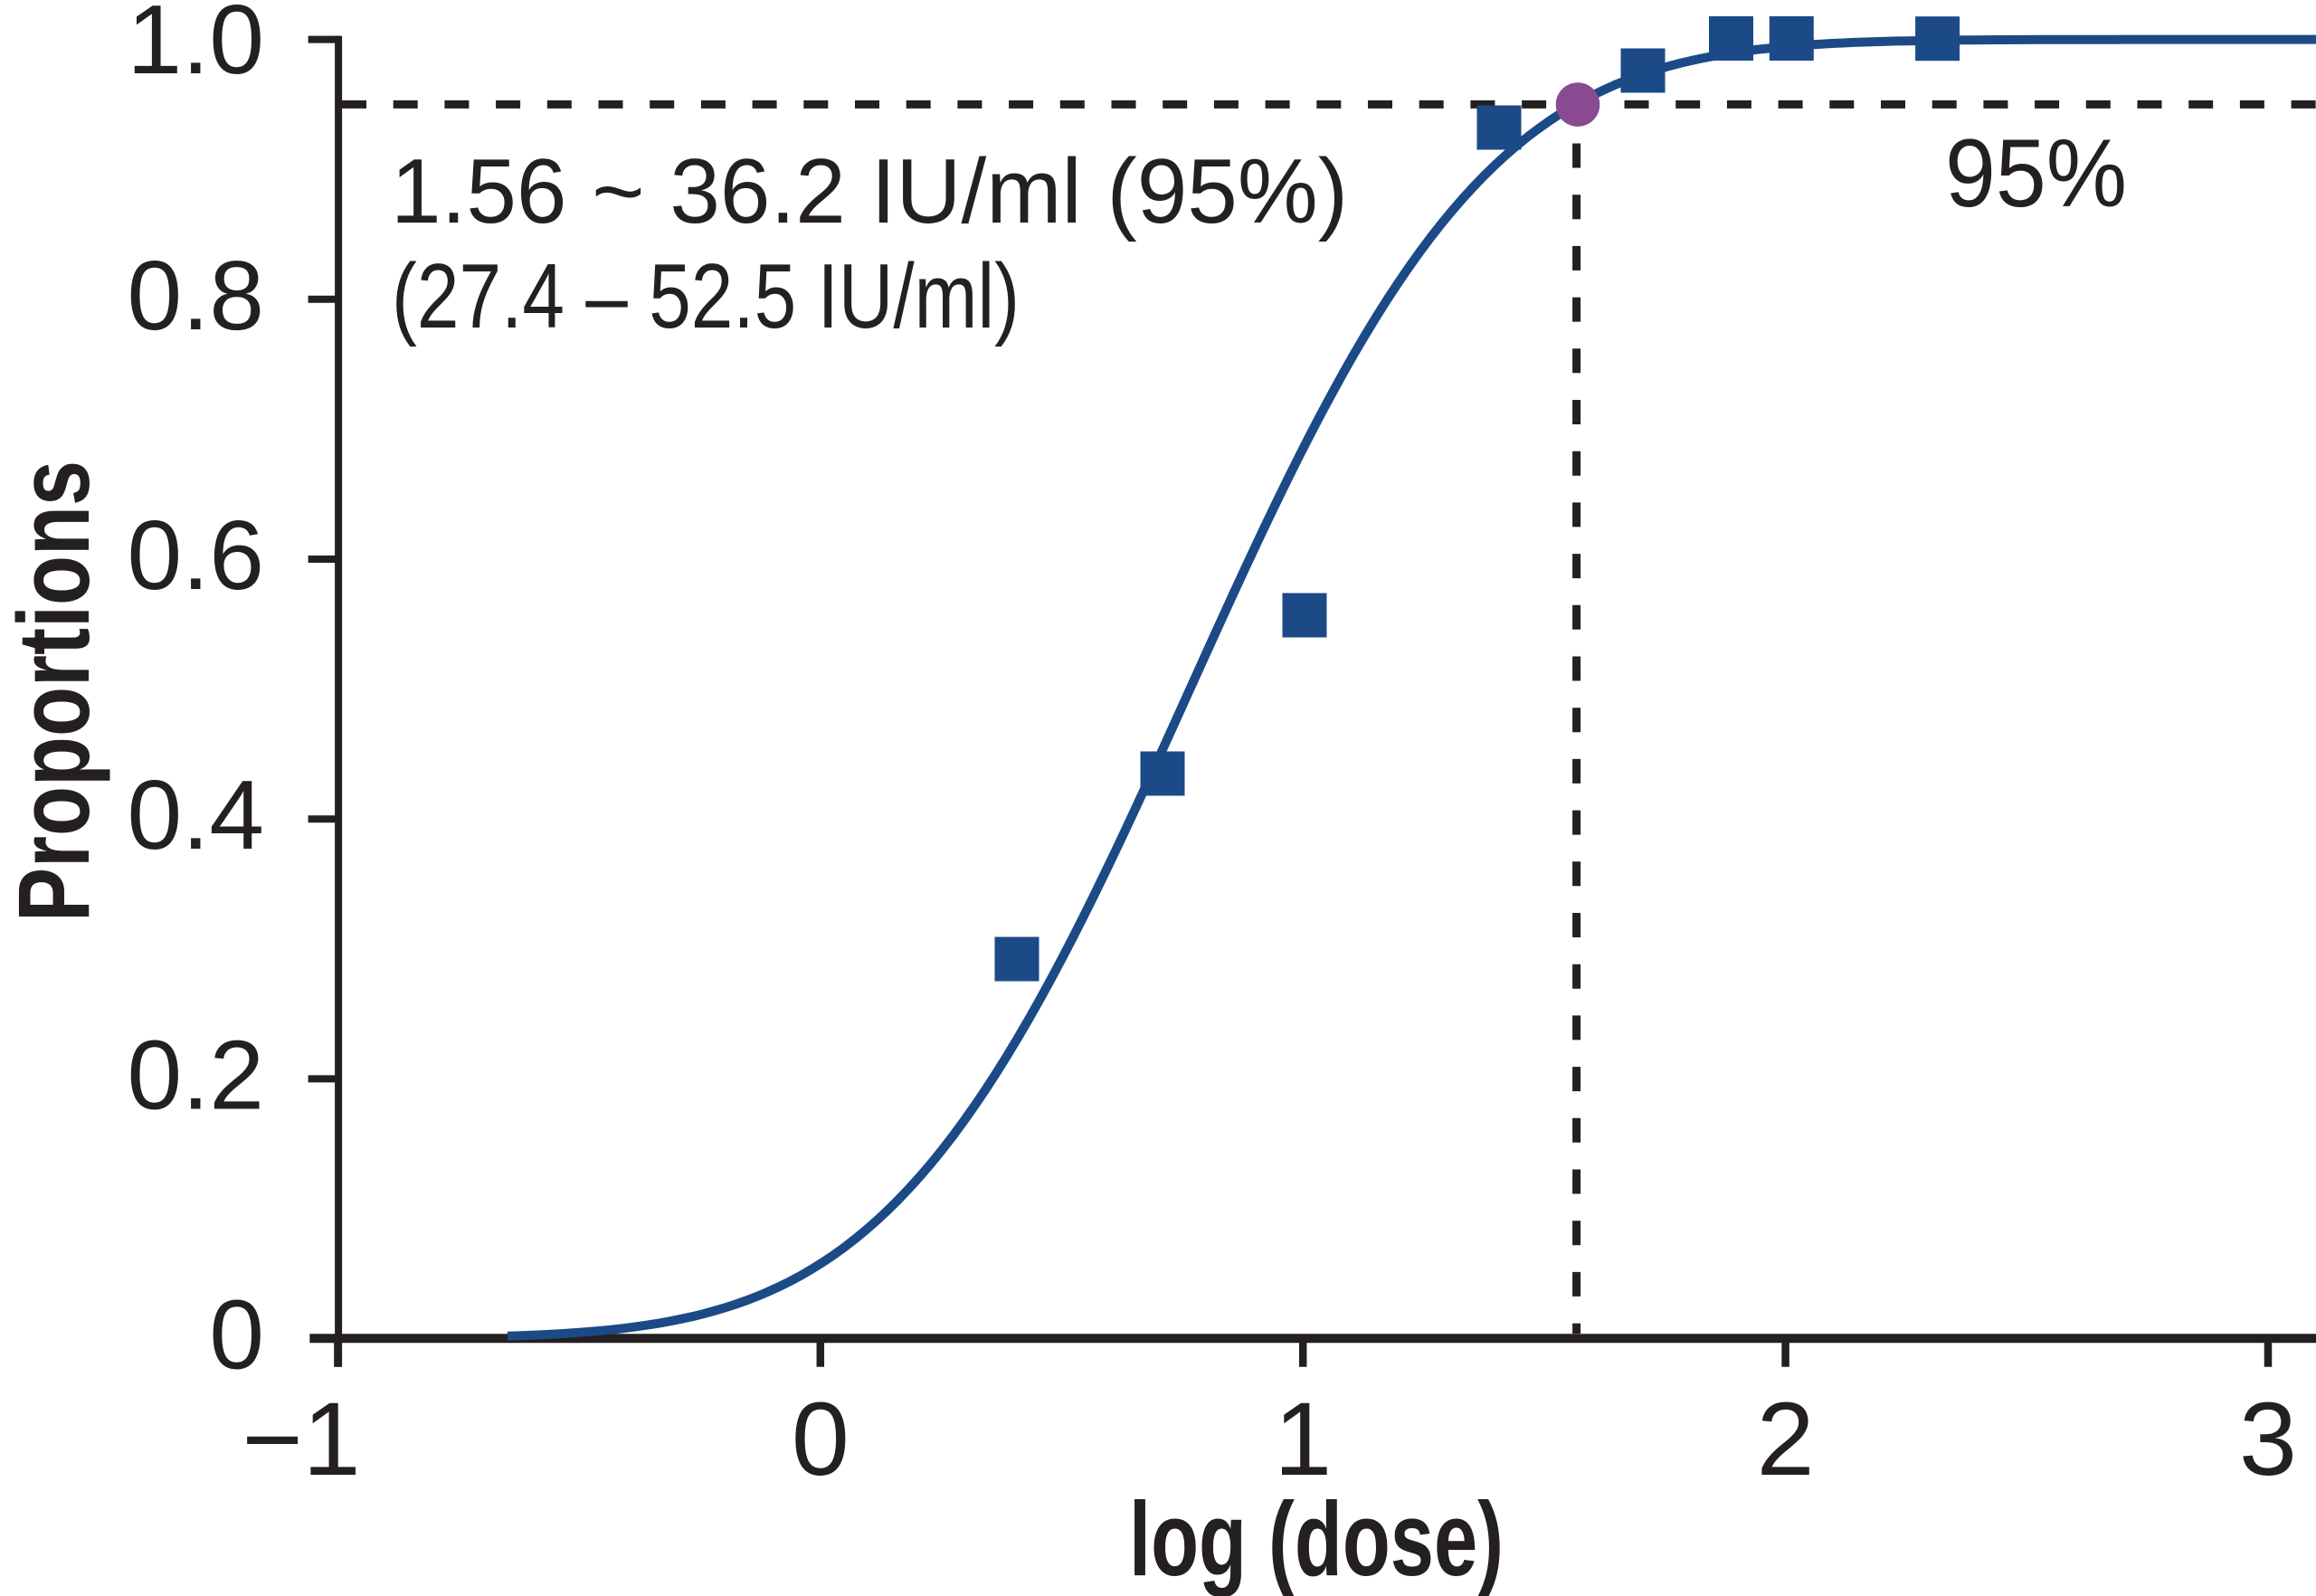 This screenshot has height=1596, width=2316. What do you see at coordinates (869, 192) in the screenshot?
I see `svg-text: 1.56 ~ 36.2 IU/ml (95%)` at bounding box center [869, 192].